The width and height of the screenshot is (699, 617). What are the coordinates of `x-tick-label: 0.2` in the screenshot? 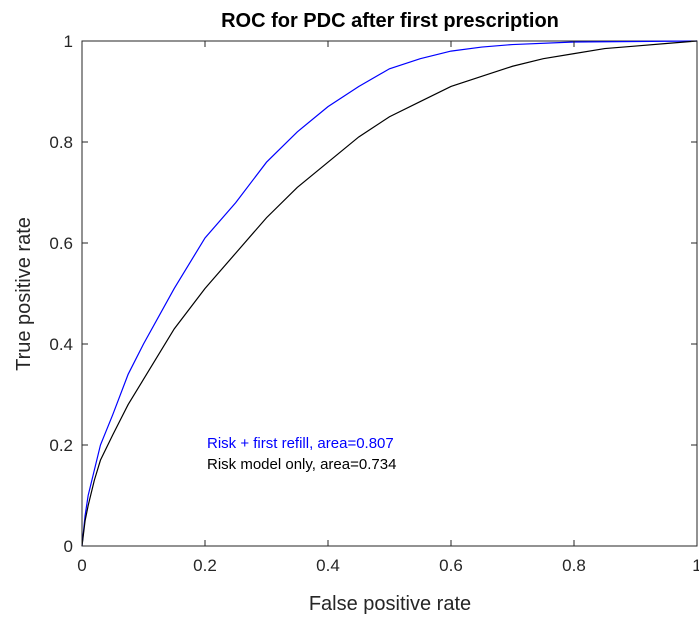 It's located at (205, 565).